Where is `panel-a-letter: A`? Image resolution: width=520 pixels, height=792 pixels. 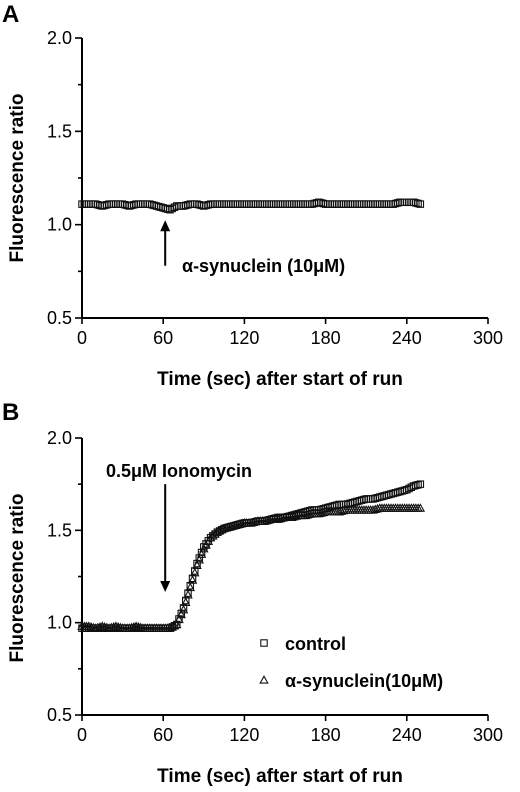 panel-a-letter: A is located at coordinates (10, 14).